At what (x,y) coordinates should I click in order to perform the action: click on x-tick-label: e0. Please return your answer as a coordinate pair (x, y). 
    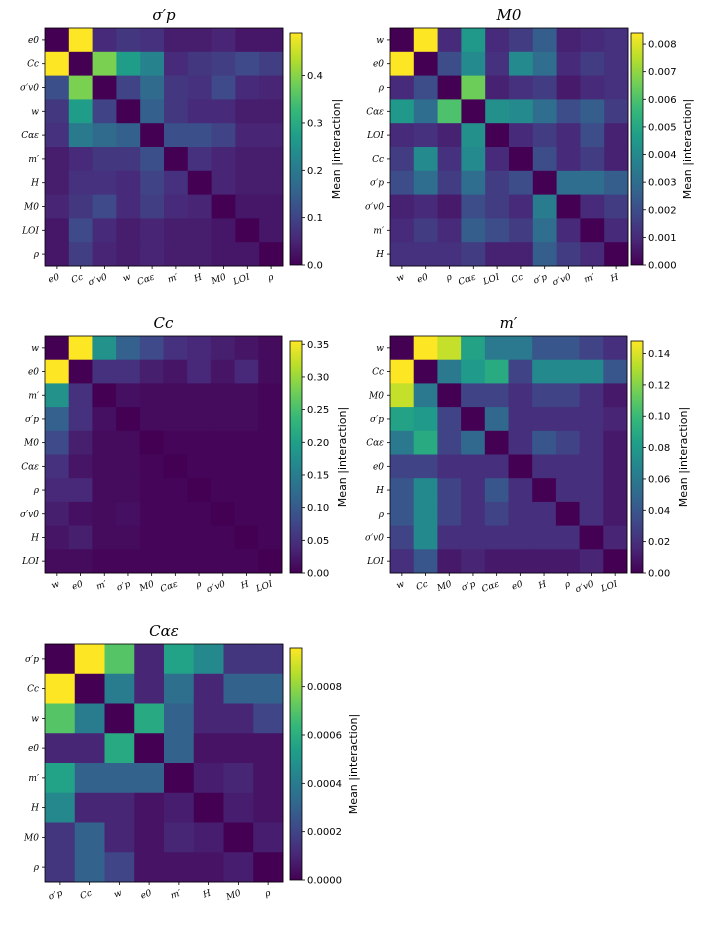
    Looking at the image, I should click on (423, 278).